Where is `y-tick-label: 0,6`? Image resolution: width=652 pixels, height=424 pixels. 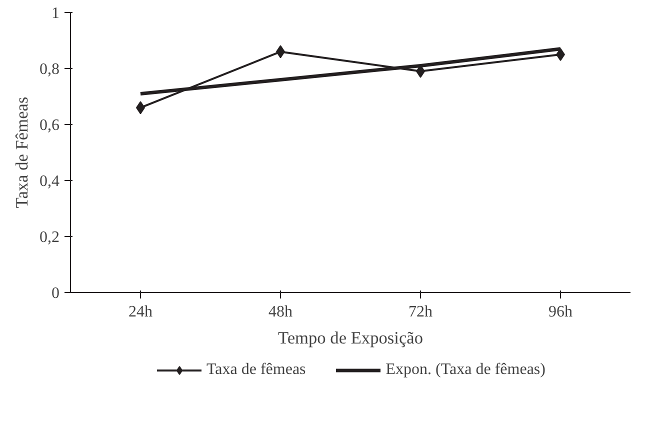
y-tick-label: 0,6 is located at coordinates (50, 125).